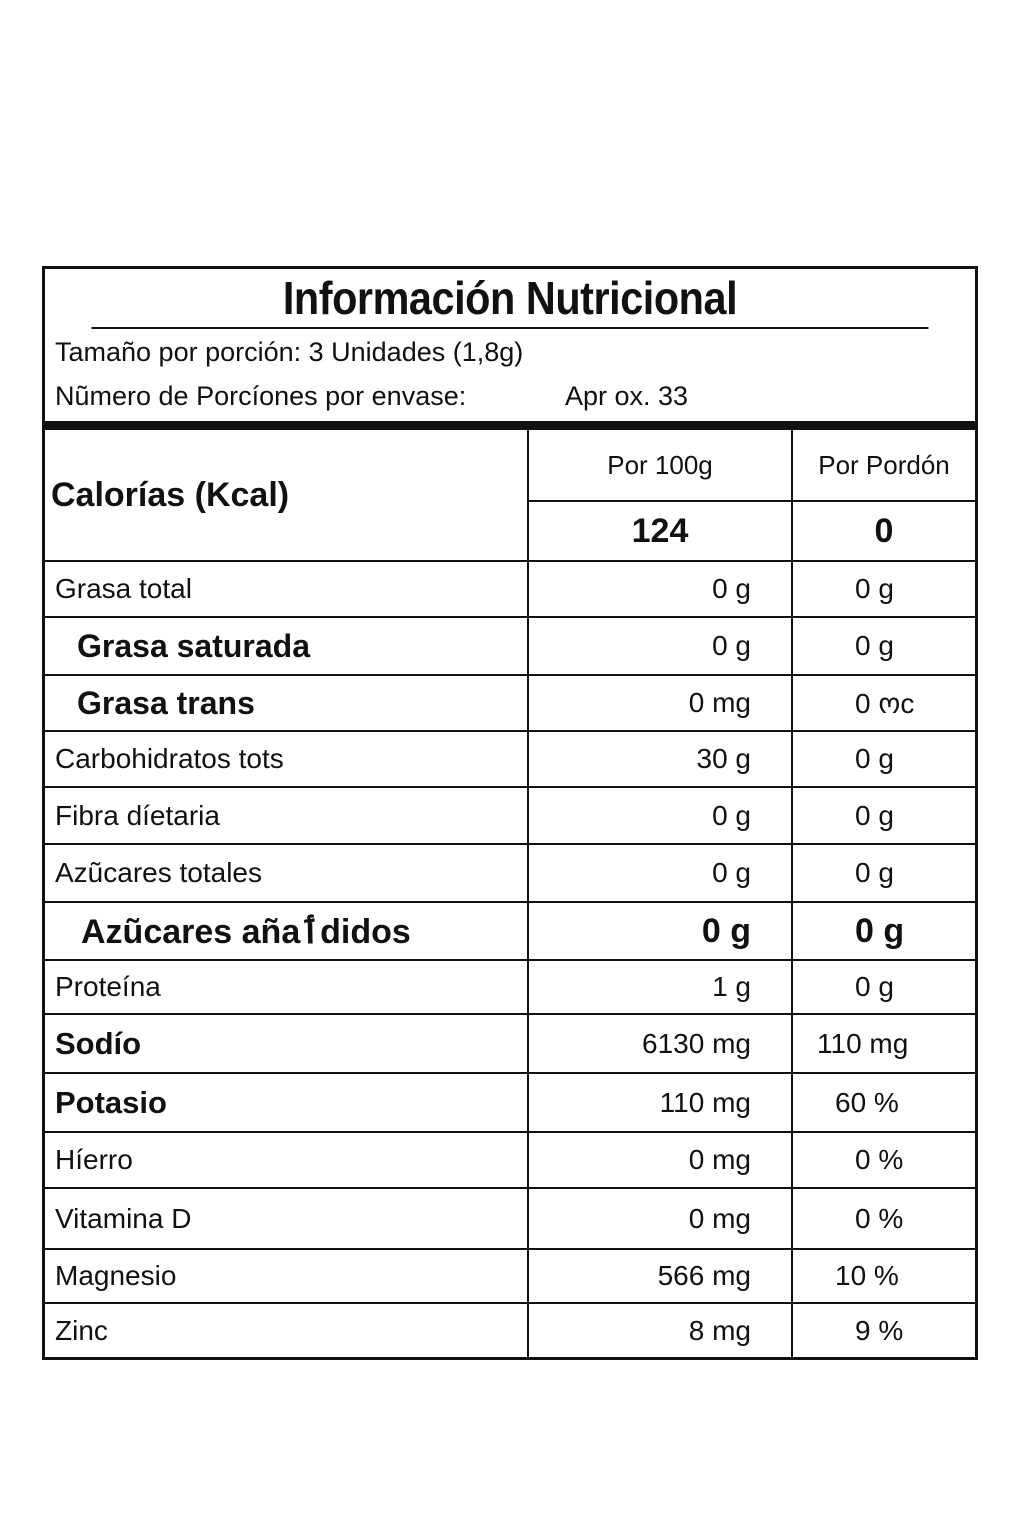 This screenshot has width=1024, height=1536. I want to click on table-row: Potasio 110 mg 60 %, so click(510, 1103).